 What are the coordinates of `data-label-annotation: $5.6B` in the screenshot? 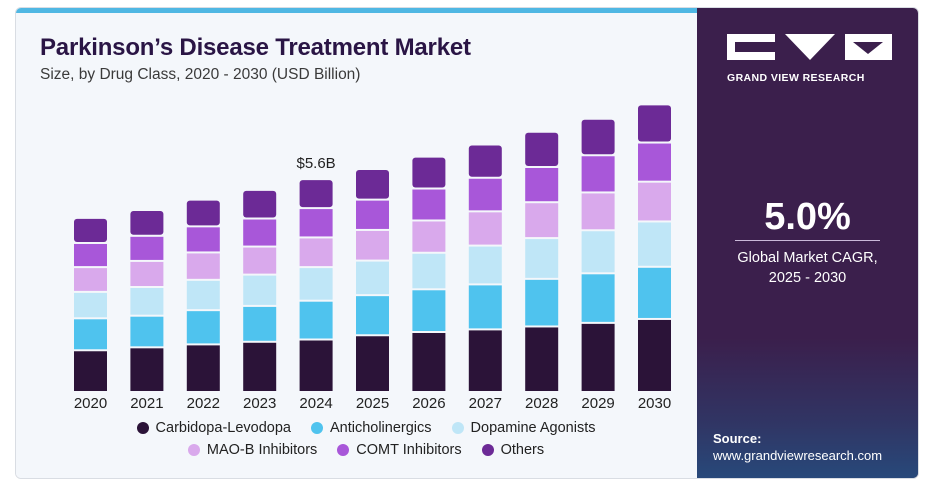 It's located at (315, 163).